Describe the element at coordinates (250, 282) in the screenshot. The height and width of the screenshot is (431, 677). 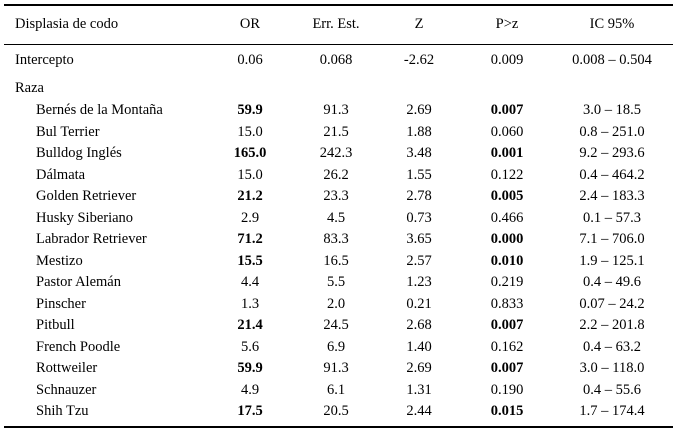
I see `breed-or: 4.4` at that location.